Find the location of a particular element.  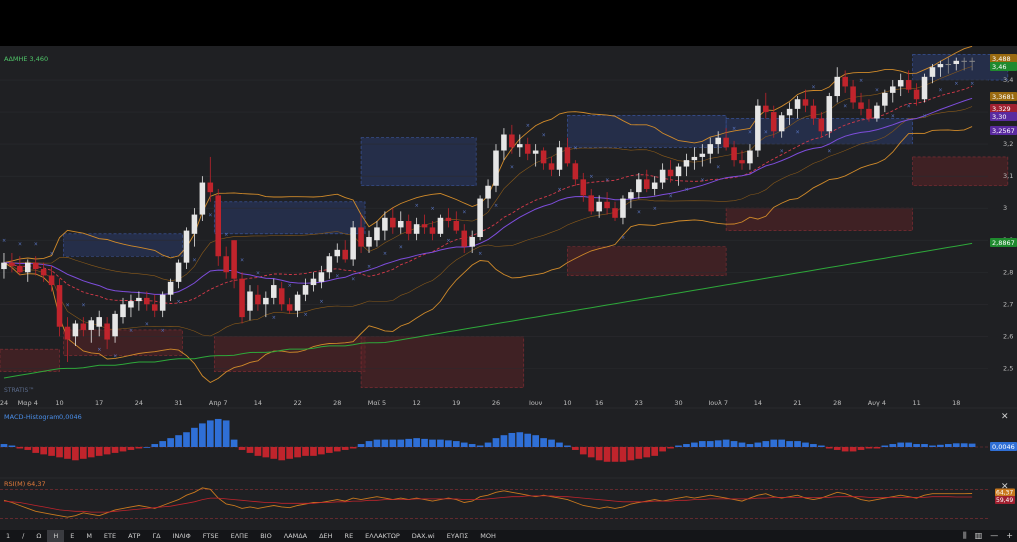

macd-panel: 0,0046 is located at coordinates (508, 434).